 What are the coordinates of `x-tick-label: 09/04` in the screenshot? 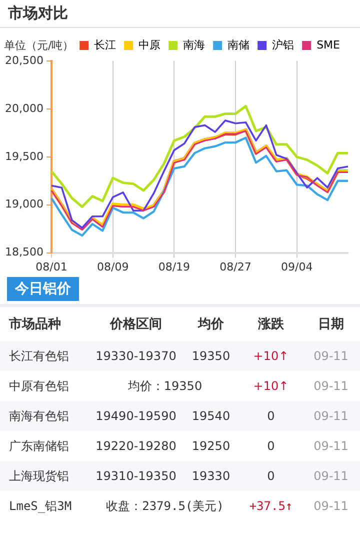 It's located at (297, 267).